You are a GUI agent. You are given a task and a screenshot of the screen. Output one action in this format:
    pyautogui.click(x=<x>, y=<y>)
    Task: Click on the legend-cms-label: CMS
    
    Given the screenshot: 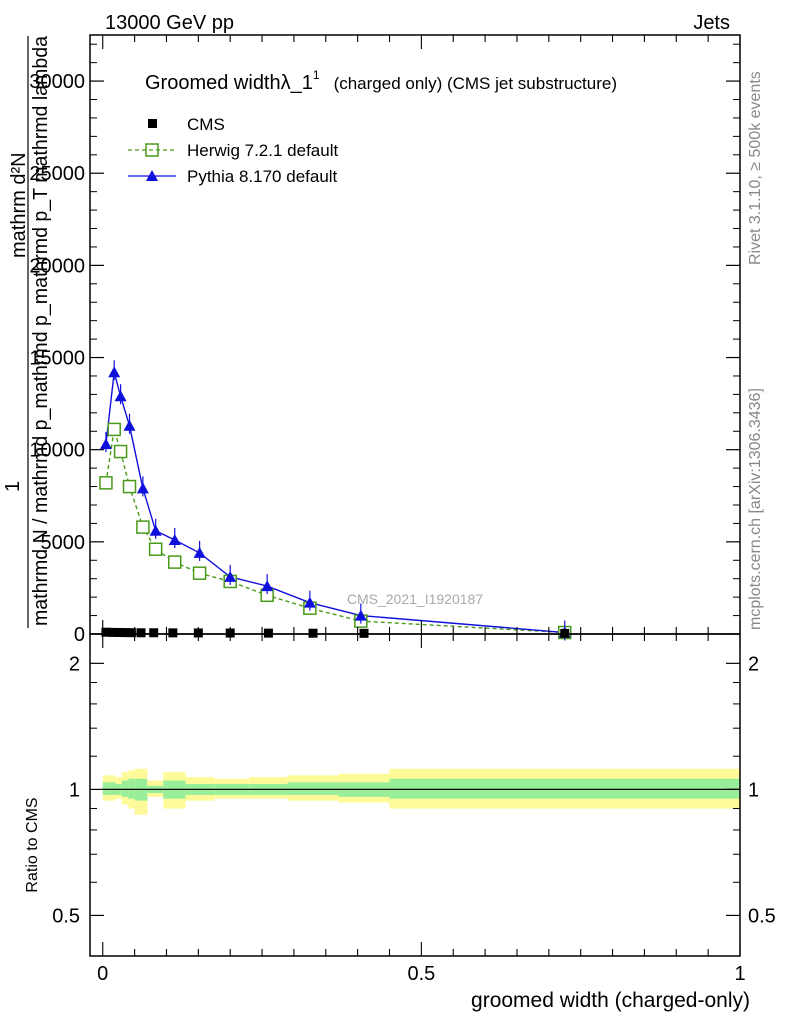 What is the action you would take?
    pyautogui.click(x=206, y=124)
    